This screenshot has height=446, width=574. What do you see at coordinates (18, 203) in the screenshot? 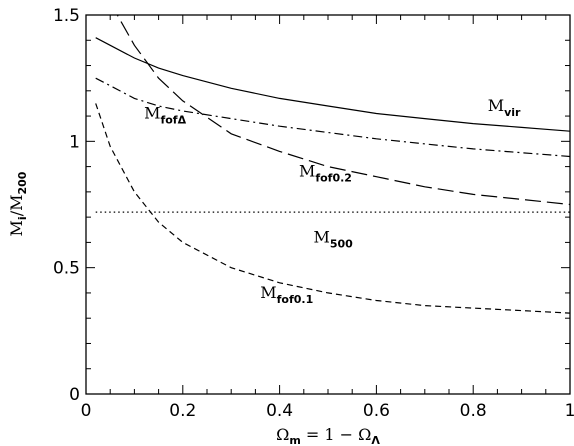
I see `y-axis-label: Mi/M200` at bounding box center [18, 203].